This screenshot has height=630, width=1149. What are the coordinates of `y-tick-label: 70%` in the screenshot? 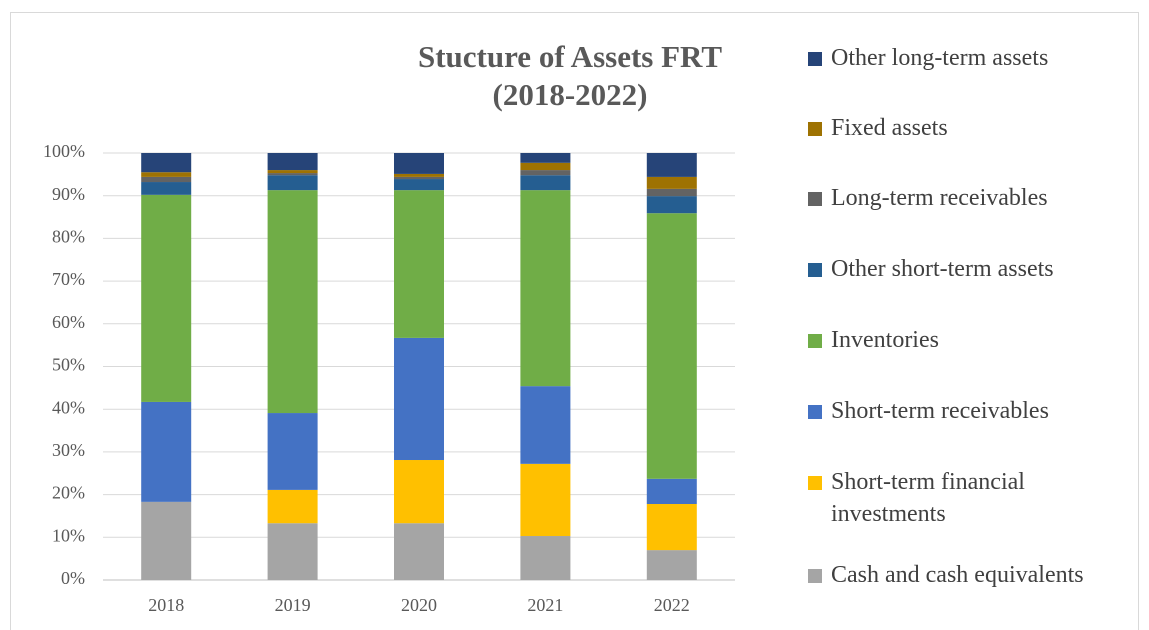 It's located at (68, 279).